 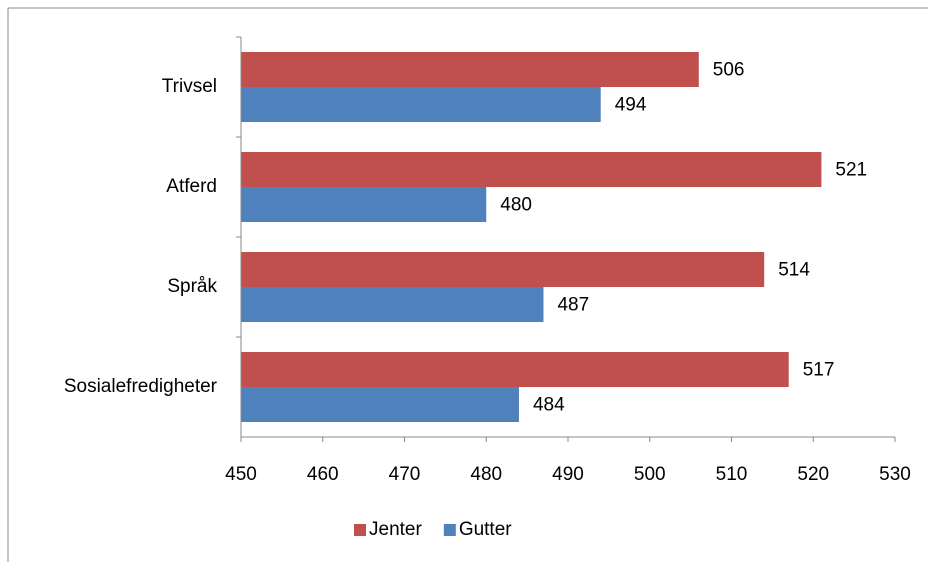 I want to click on data-label: 514, so click(x=794, y=270).